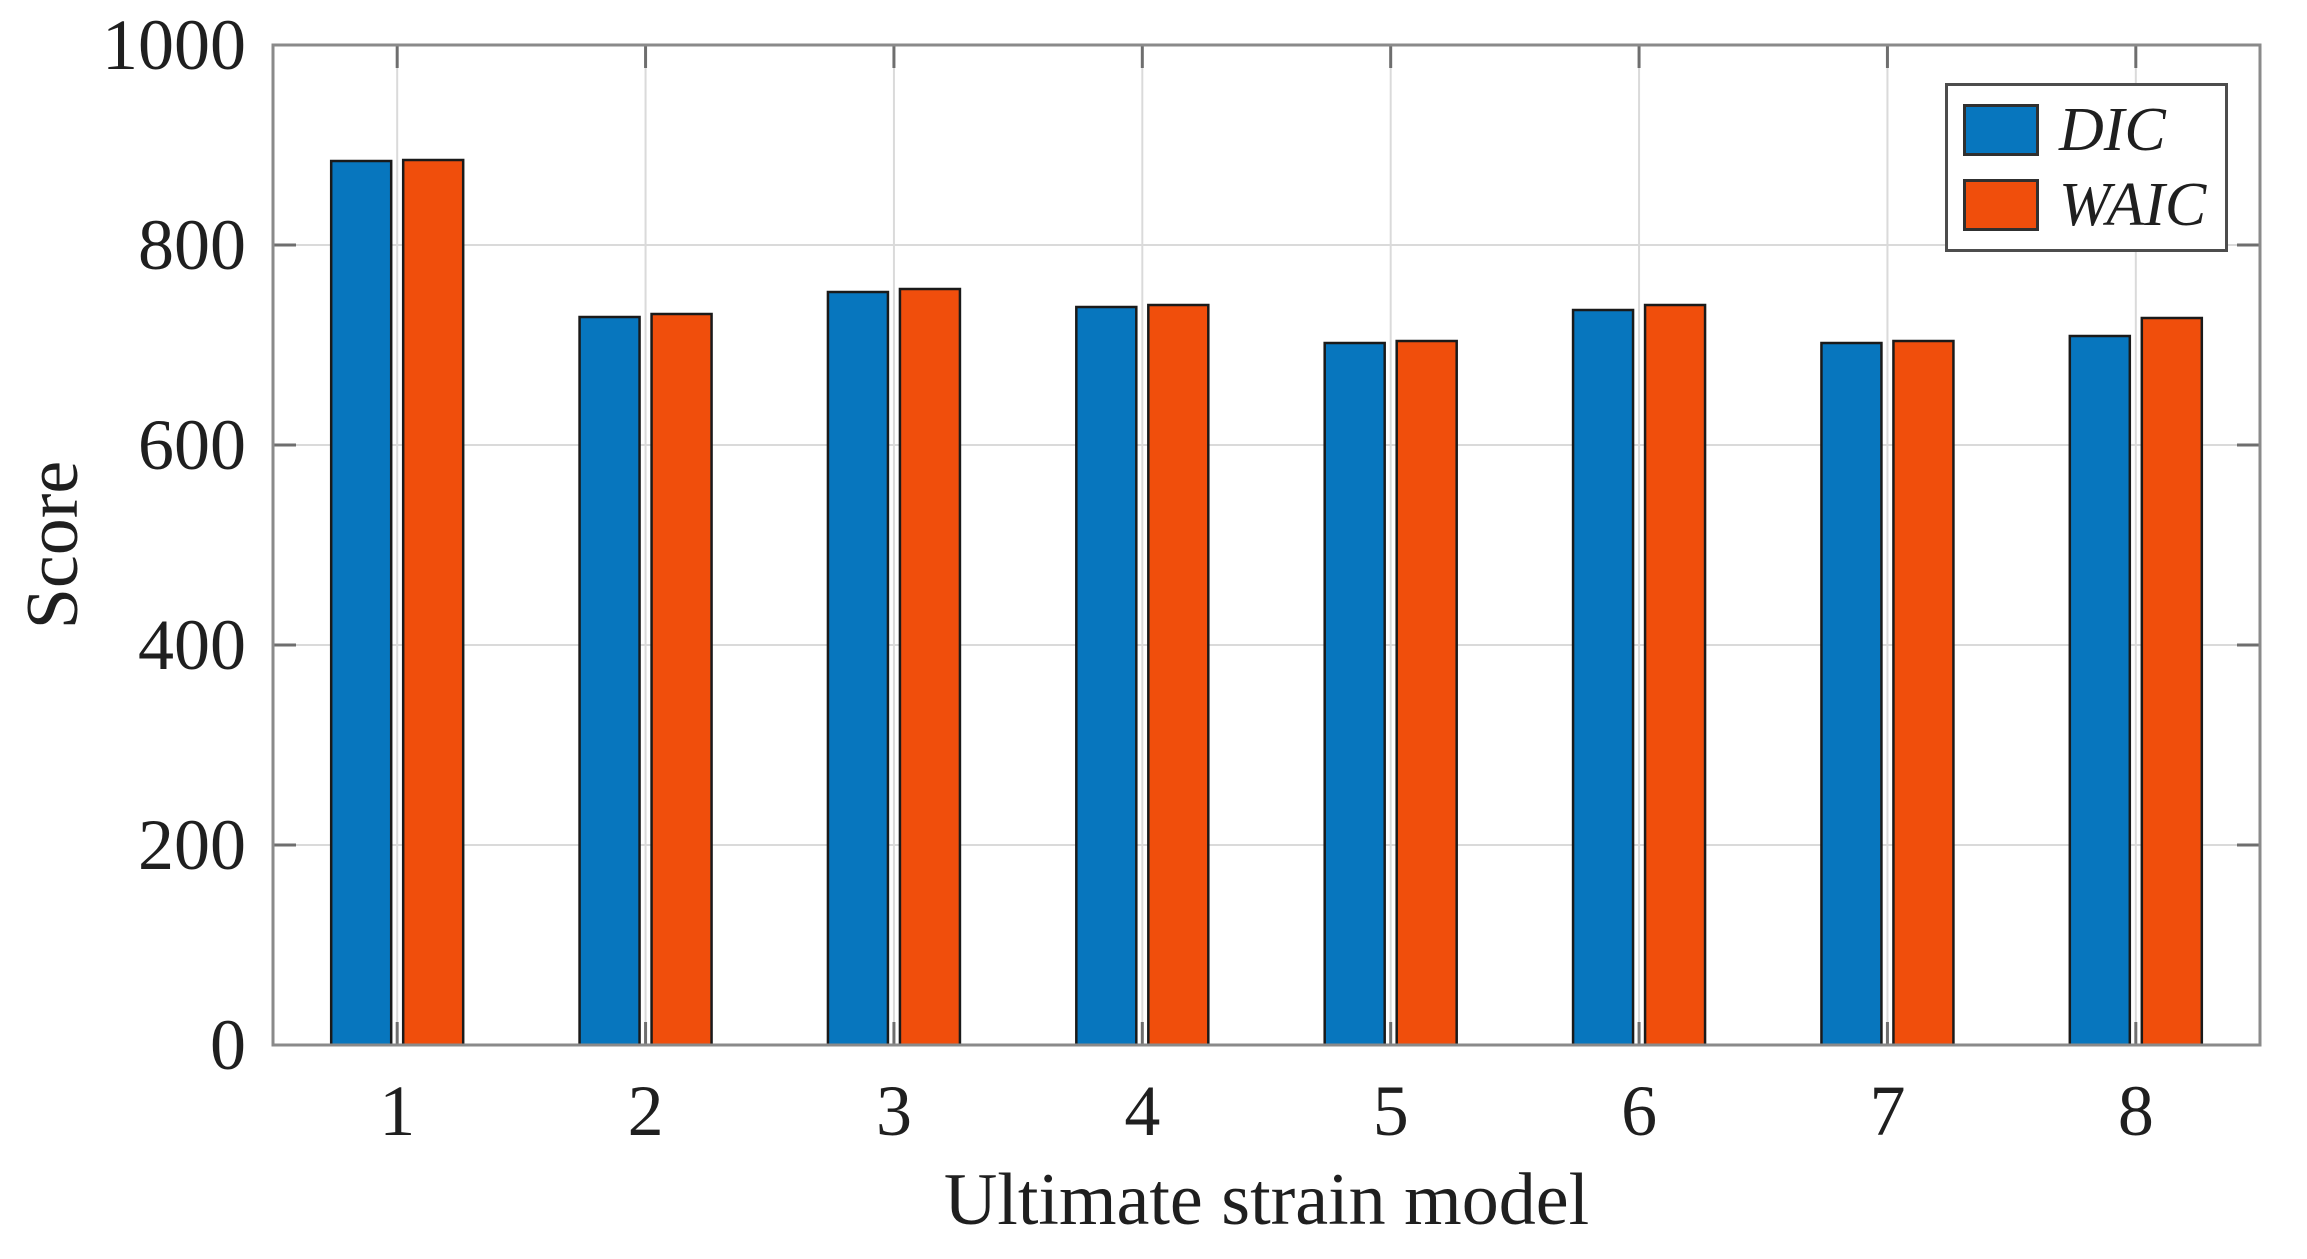 This screenshot has width=2307, height=1259. I want to click on ytick-label-1000: 1000, so click(174, 45).